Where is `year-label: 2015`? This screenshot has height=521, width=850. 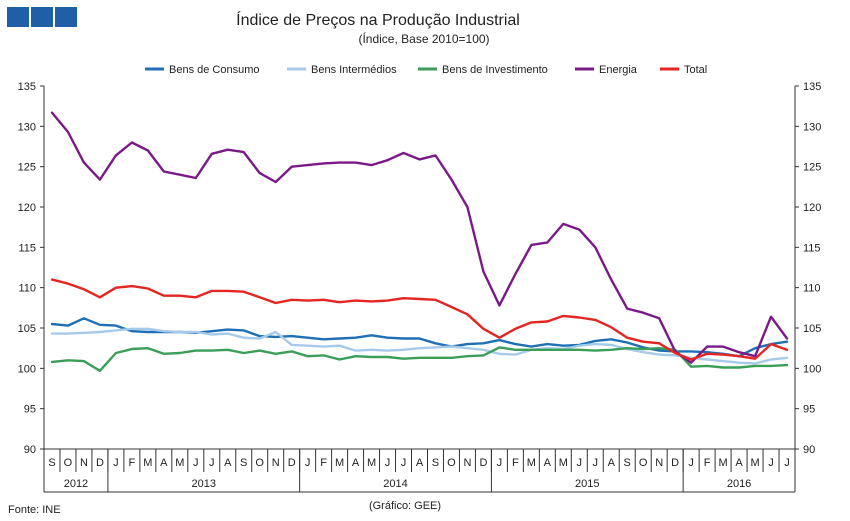 year-label: 2015 is located at coordinates (587, 484).